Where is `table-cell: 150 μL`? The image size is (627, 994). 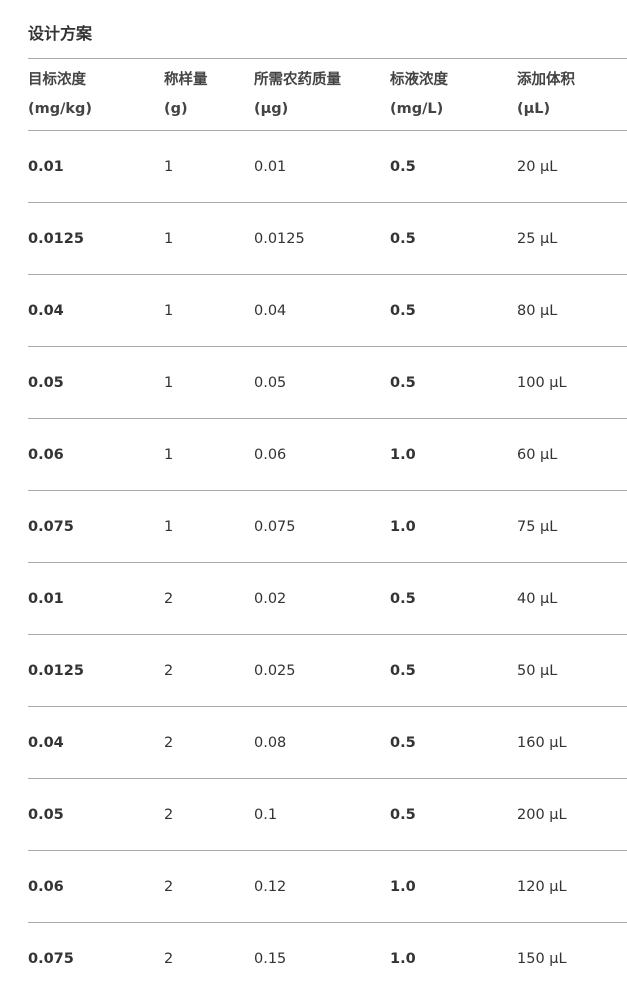 table-cell: 150 μL is located at coordinates (572, 958).